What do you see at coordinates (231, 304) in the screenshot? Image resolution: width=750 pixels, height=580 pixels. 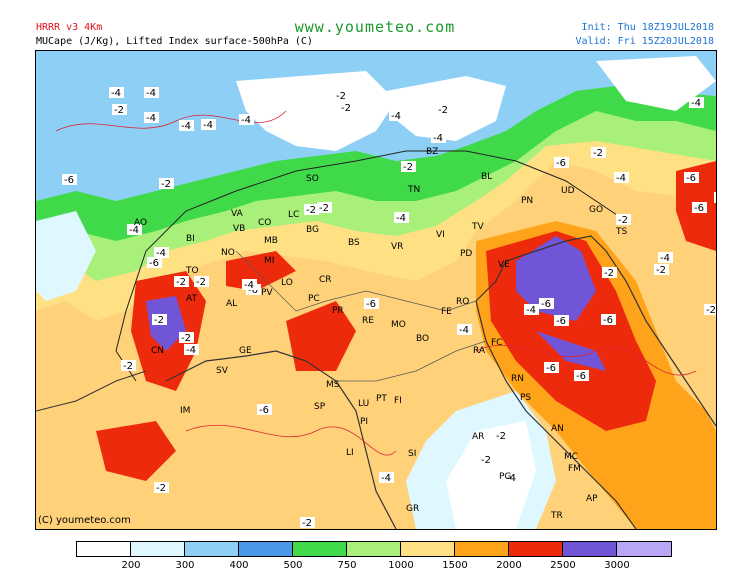 I see `place-label: AL` at bounding box center [231, 304].